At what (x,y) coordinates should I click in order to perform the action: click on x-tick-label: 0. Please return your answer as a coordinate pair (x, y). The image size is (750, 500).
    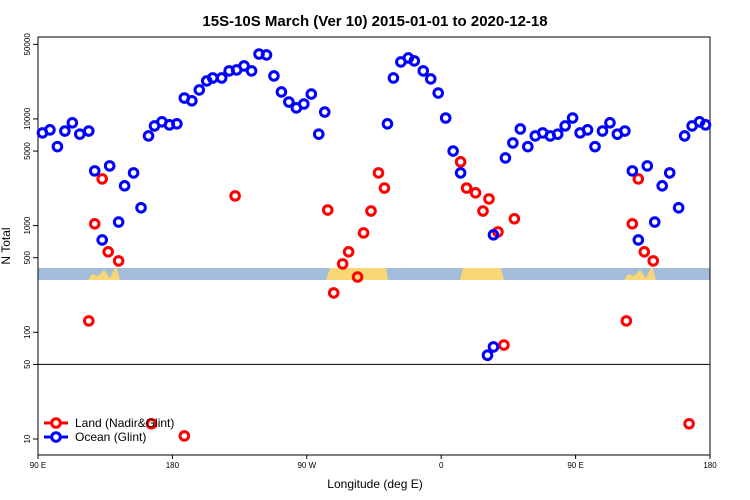
    Looking at the image, I should click on (441, 465).